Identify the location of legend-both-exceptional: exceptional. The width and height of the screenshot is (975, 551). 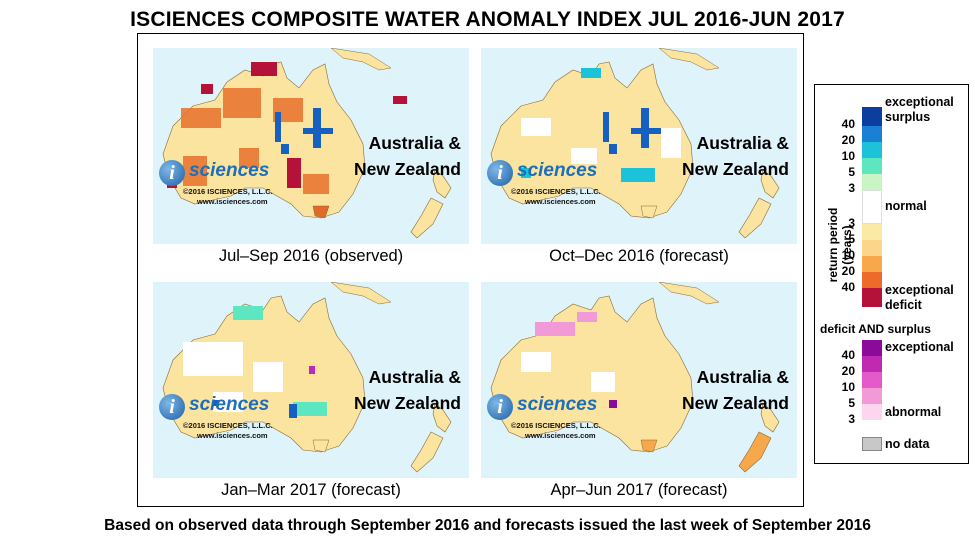
(919, 347).